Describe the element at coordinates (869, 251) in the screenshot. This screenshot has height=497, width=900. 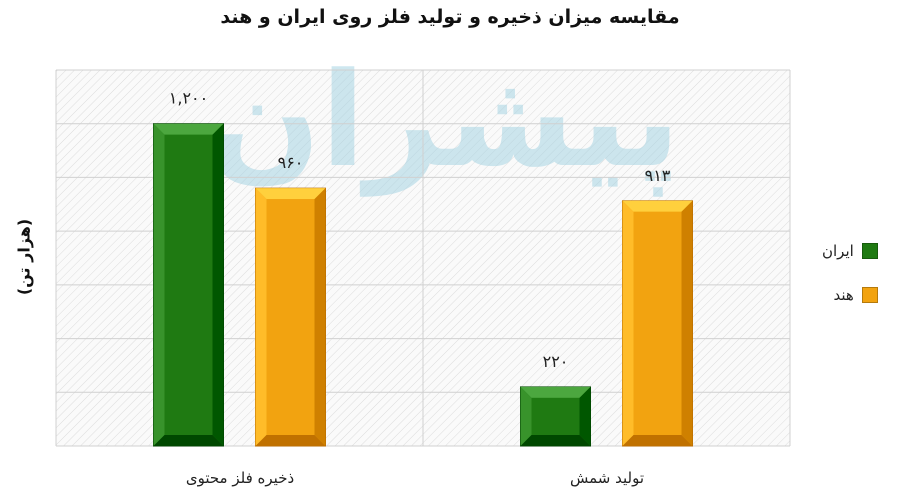
I see `legend-swatch-iran` at that location.